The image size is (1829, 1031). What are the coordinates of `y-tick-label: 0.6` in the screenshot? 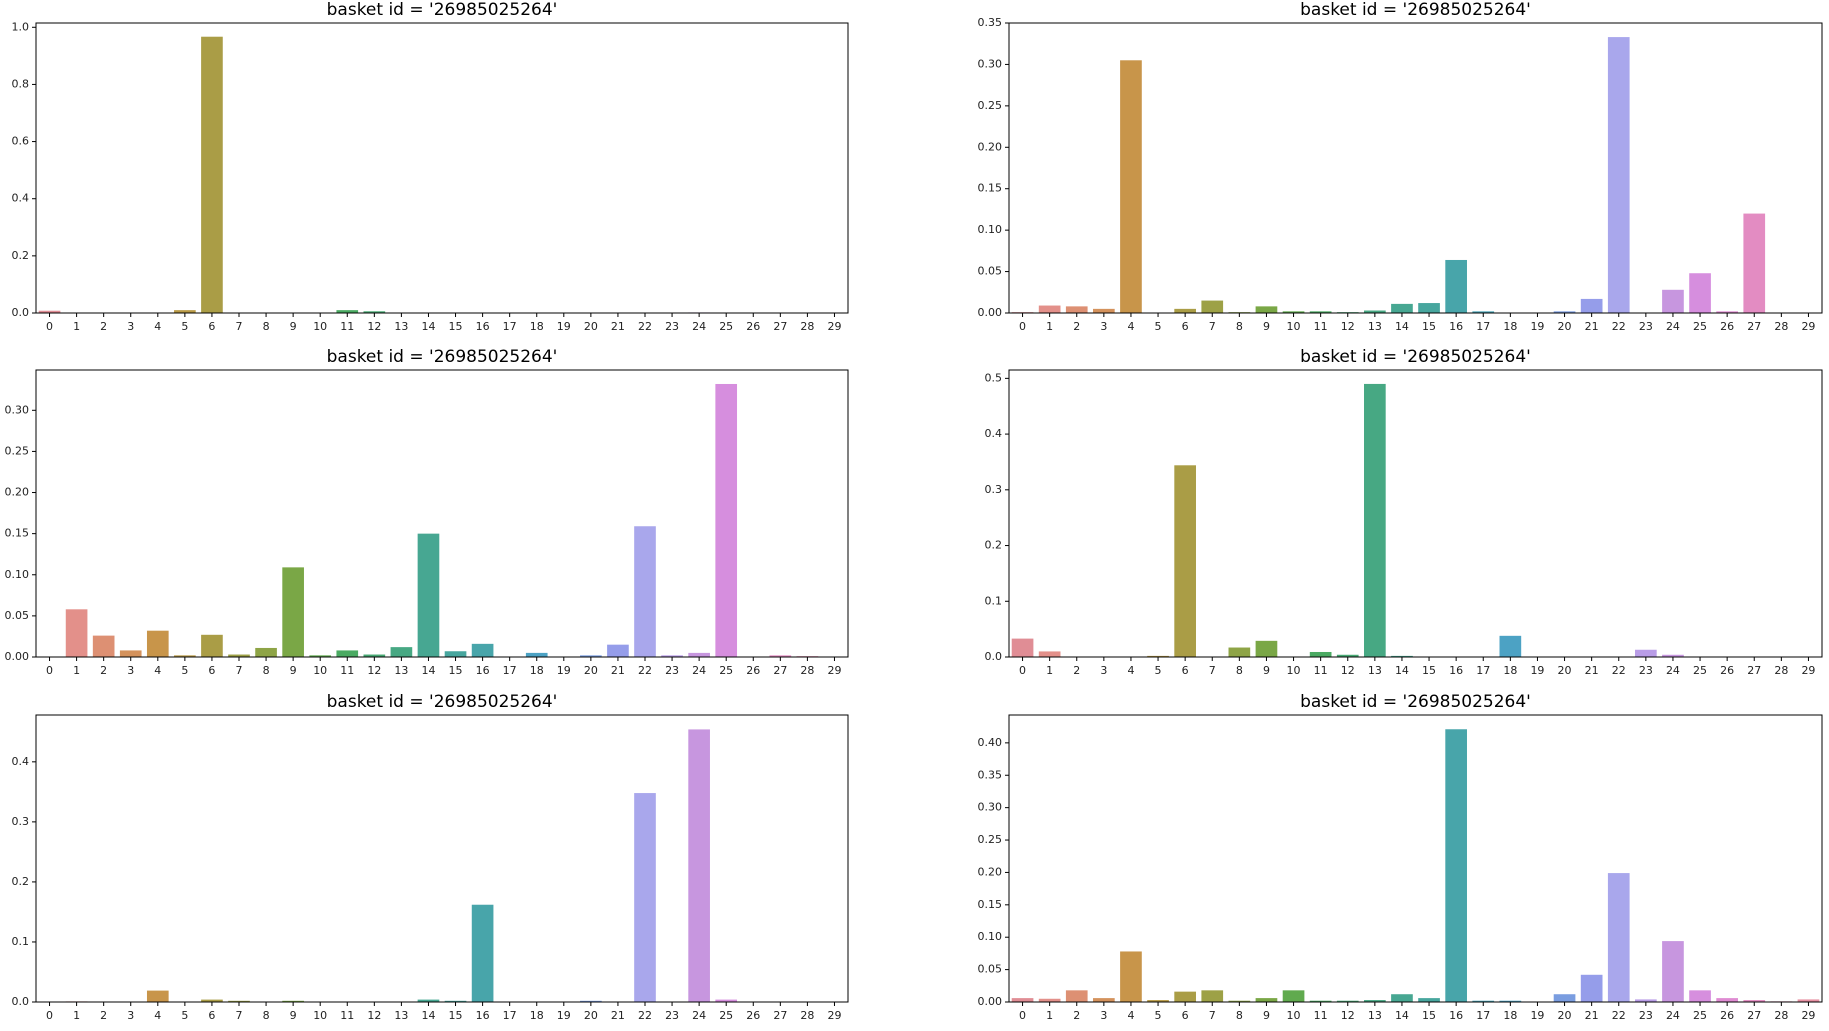 It's located at (21, 141).